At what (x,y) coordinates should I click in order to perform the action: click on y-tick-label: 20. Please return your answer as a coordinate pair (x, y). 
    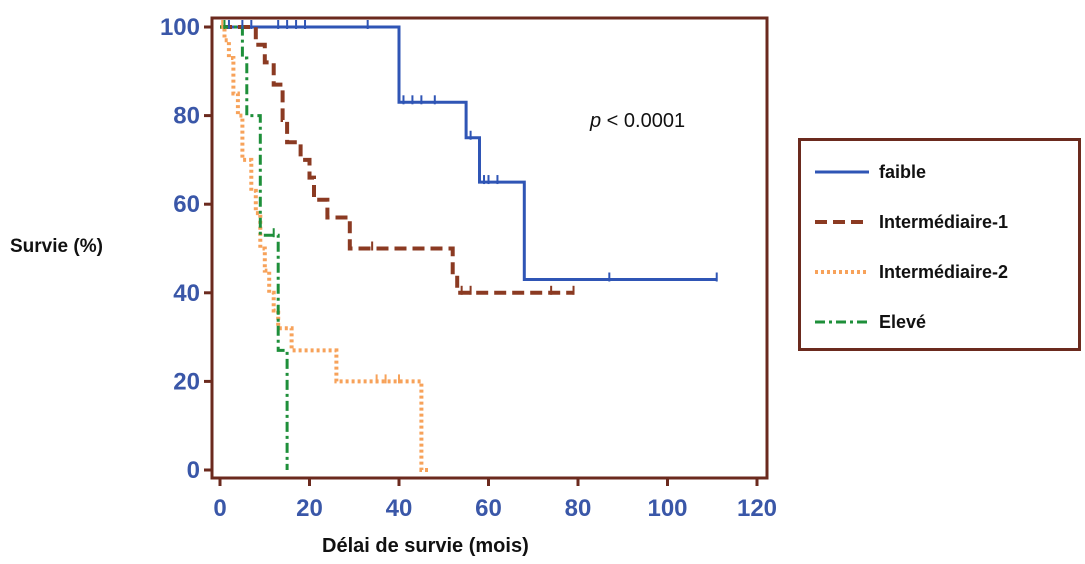
    Looking at the image, I should click on (186, 381).